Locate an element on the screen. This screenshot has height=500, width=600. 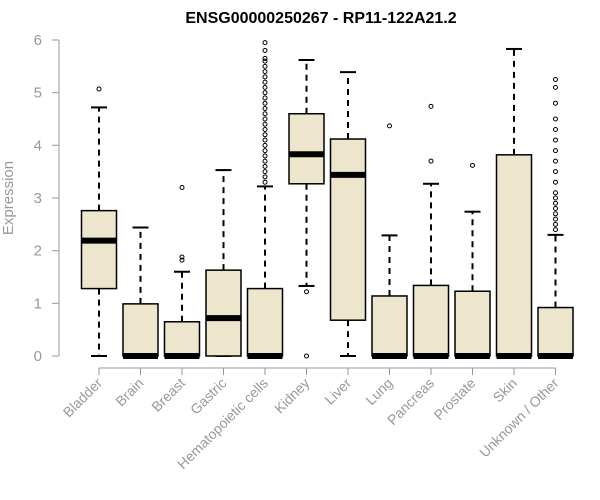
x-tick-label: Skin is located at coordinates (505, 390).